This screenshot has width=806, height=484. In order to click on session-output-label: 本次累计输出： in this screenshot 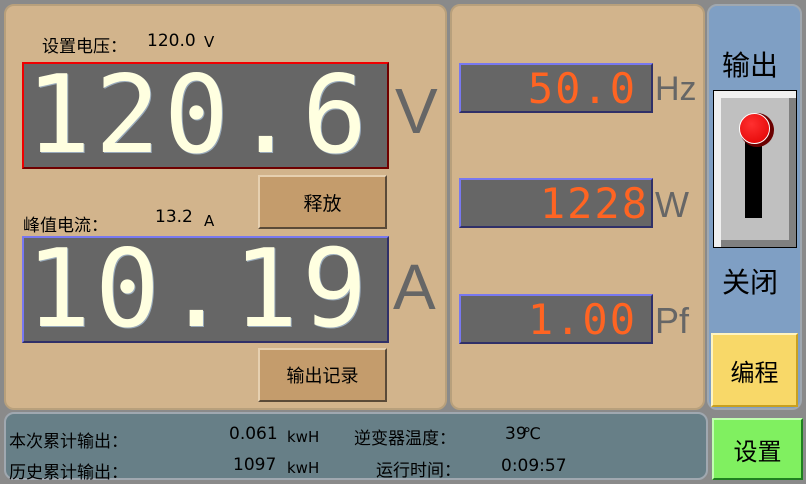, I will do `click(68, 442)`.